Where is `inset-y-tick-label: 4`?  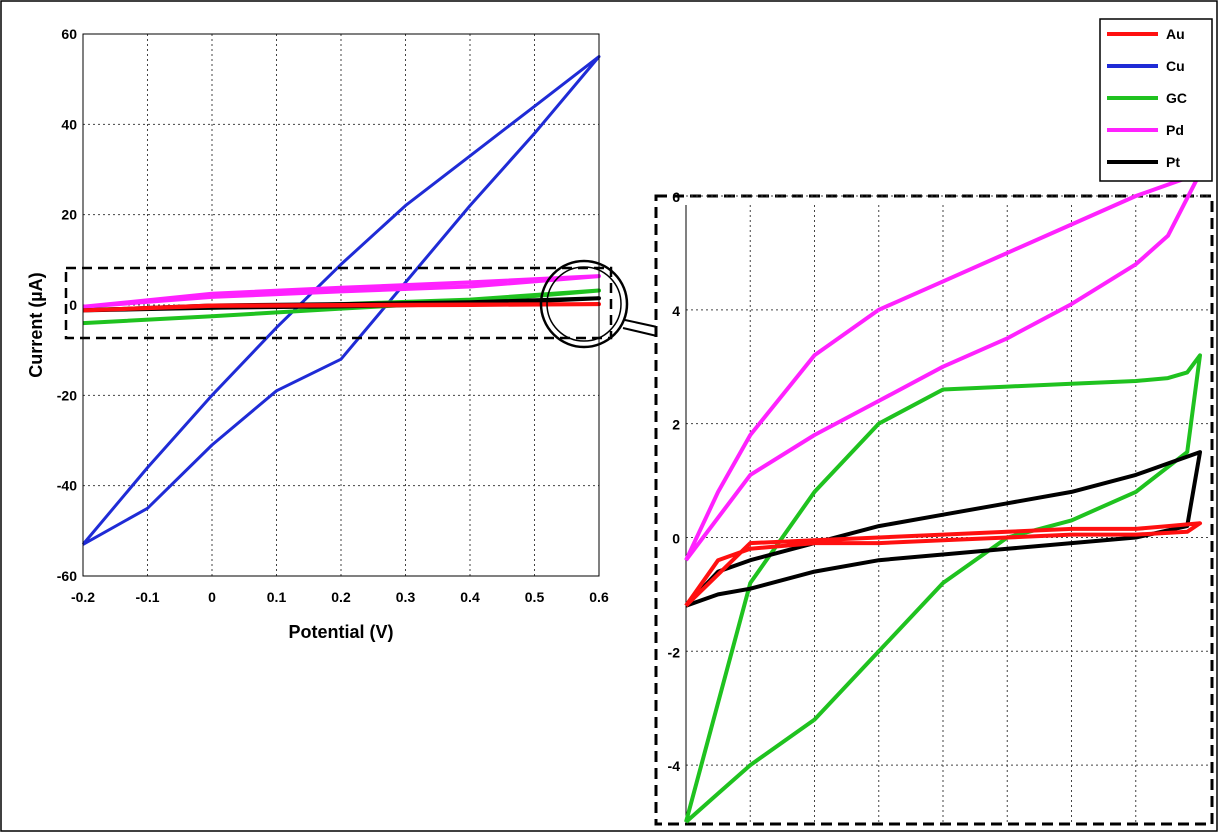
inset-y-tick-label: 4 is located at coordinates (676, 311).